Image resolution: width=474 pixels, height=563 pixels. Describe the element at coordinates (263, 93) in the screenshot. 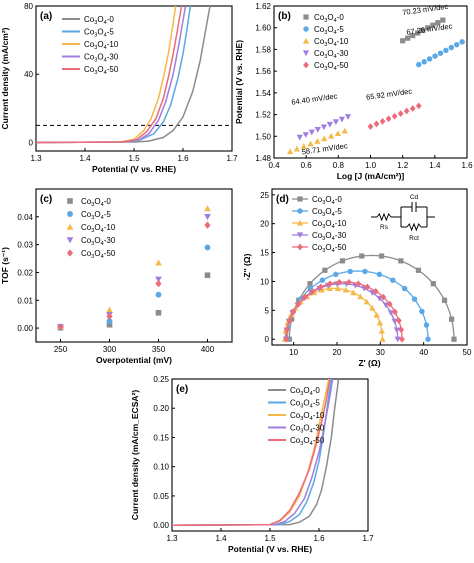

I see `y-tick-label: 1.54` at that location.